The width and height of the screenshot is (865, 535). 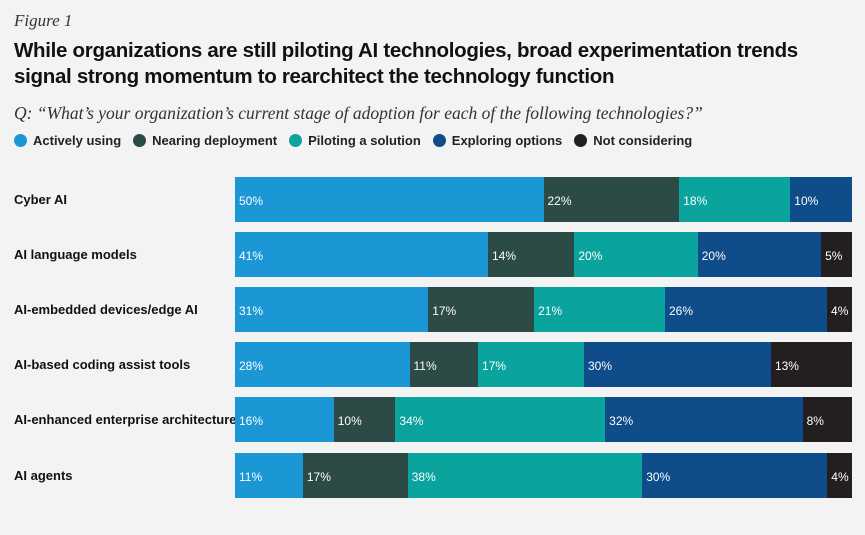 What do you see at coordinates (611, 199) in the screenshot?
I see `bar-segment: 22%` at bounding box center [611, 199].